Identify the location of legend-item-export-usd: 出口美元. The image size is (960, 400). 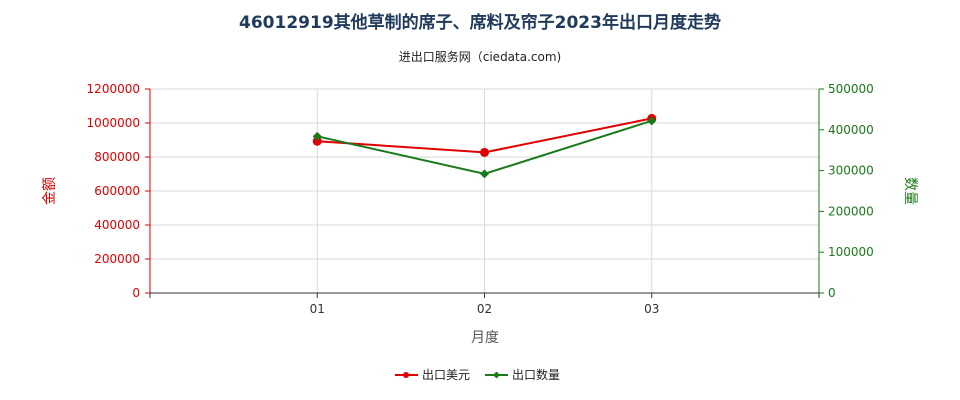
(432, 375).